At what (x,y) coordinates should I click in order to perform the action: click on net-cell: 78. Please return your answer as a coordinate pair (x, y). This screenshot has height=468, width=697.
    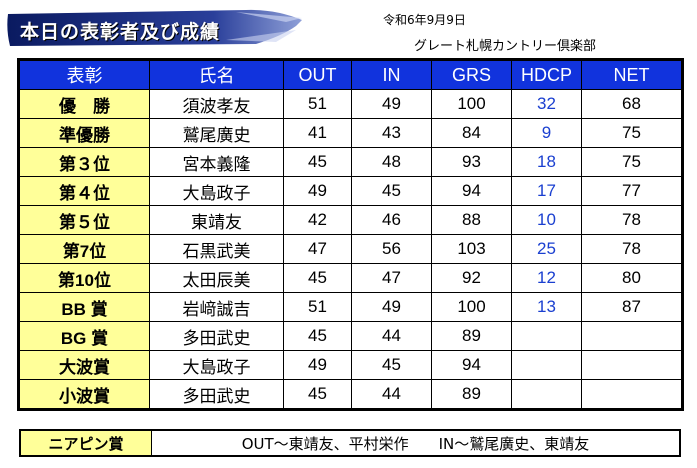
    Looking at the image, I should click on (631, 220).